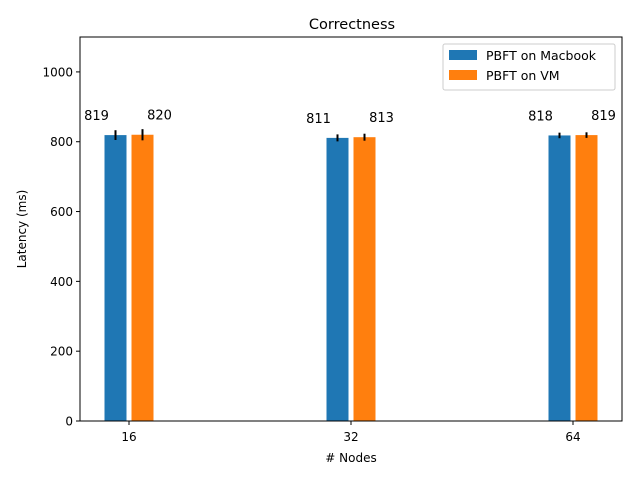 Image resolution: width=640 pixels, height=480 pixels. I want to click on y-tick-label-400: 400, so click(61, 282).